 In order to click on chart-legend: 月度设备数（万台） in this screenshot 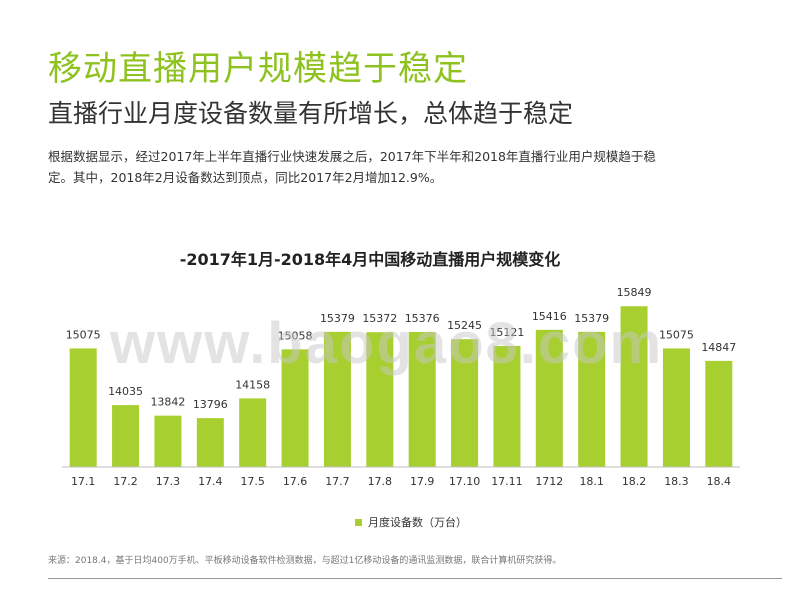, I will do `click(411, 522)`.